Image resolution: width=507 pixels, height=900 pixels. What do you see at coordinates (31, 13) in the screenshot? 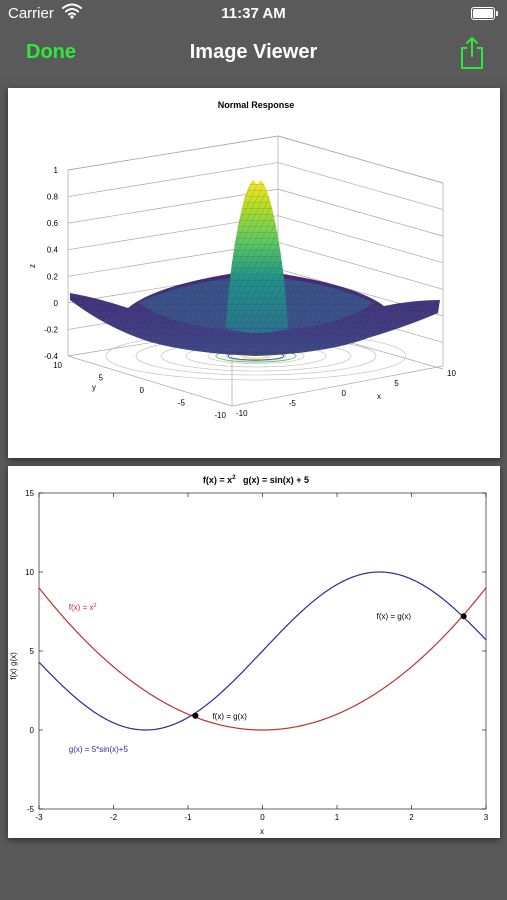
I see `carrier-label: Carrier` at bounding box center [31, 13].